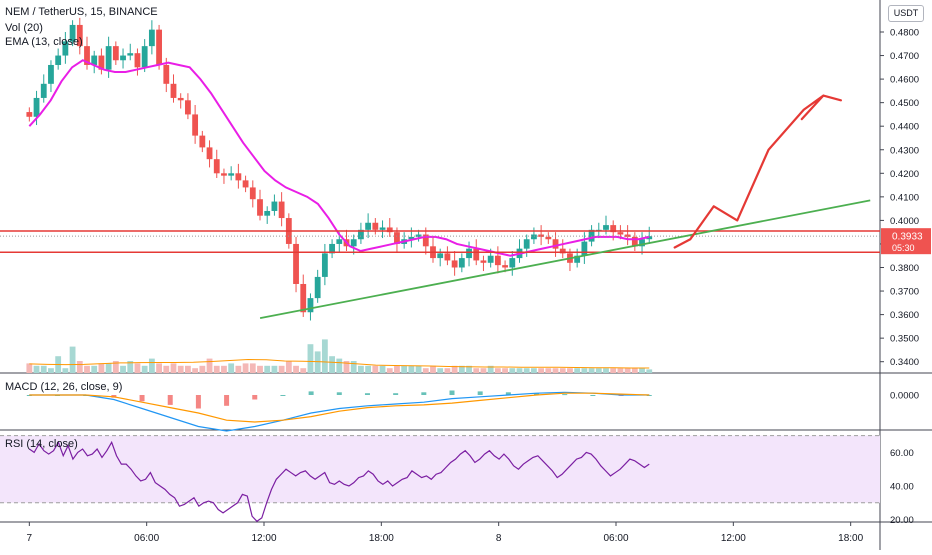  I want to click on price-tick-label: 0.3700, so click(904, 292).